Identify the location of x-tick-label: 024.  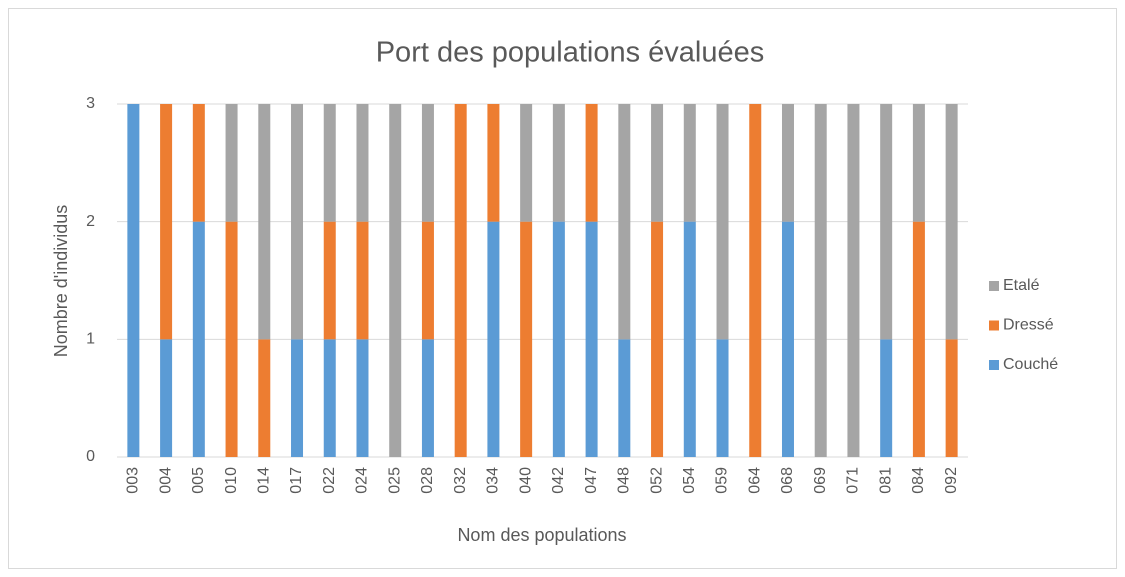
(362, 480).